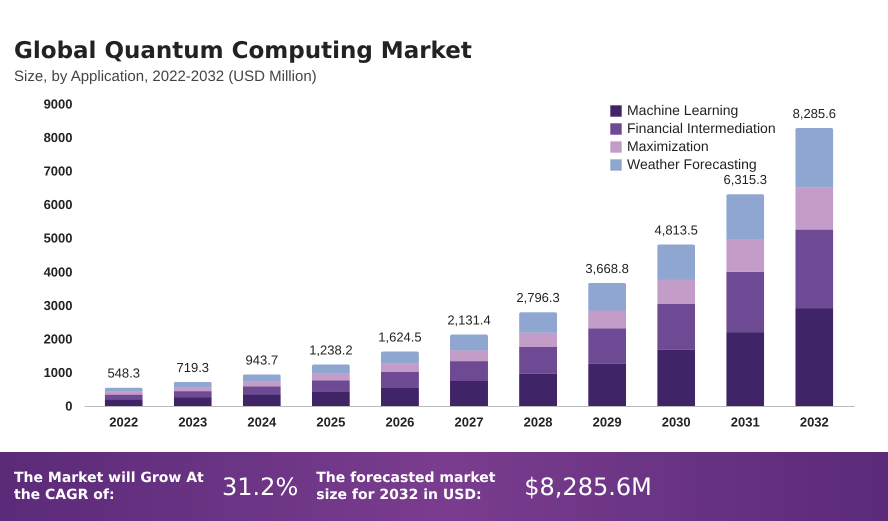 The image size is (888, 521). Describe the element at coordinates (814, 422) in the screenshot. I see `x-tick-label: 2032` at that location.